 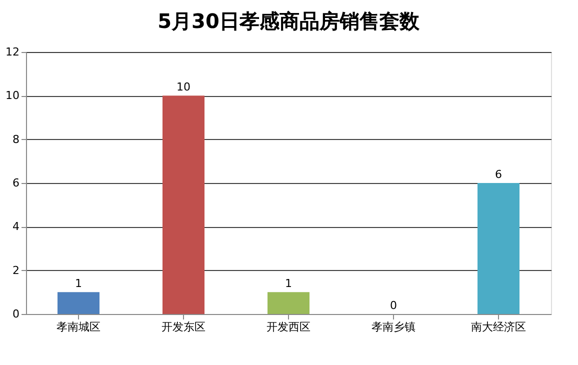 I want to click on y-tick-label: 6, so click(x=16, y=183).